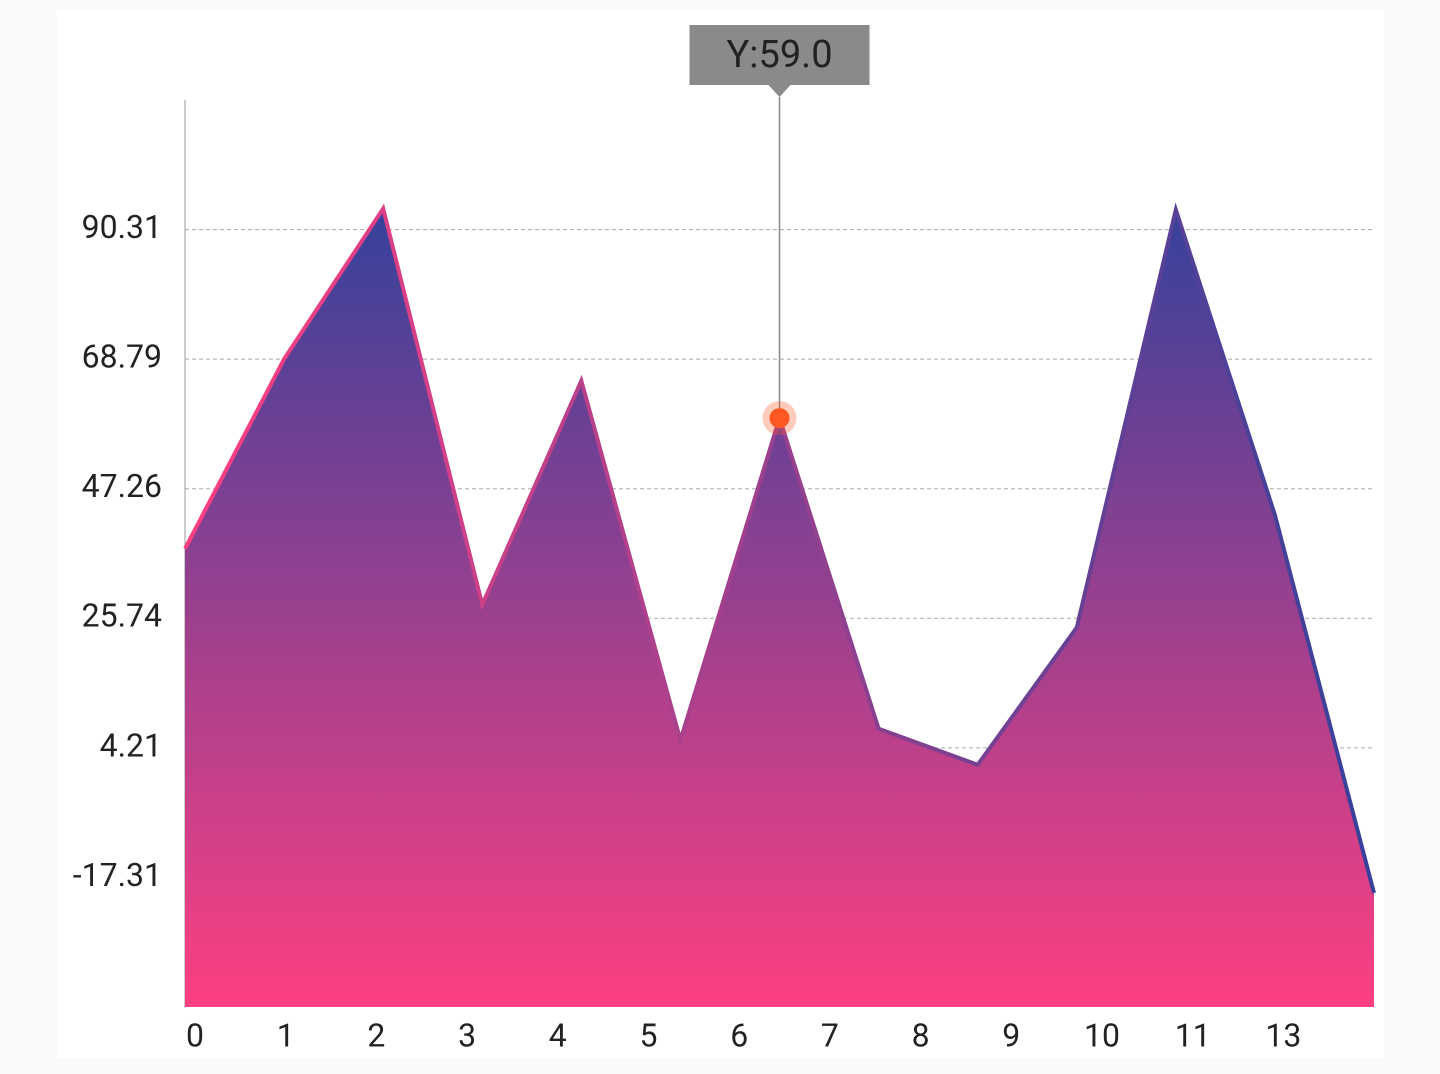  I want to click on x-tick-label: 11, so click(1193, 1035).